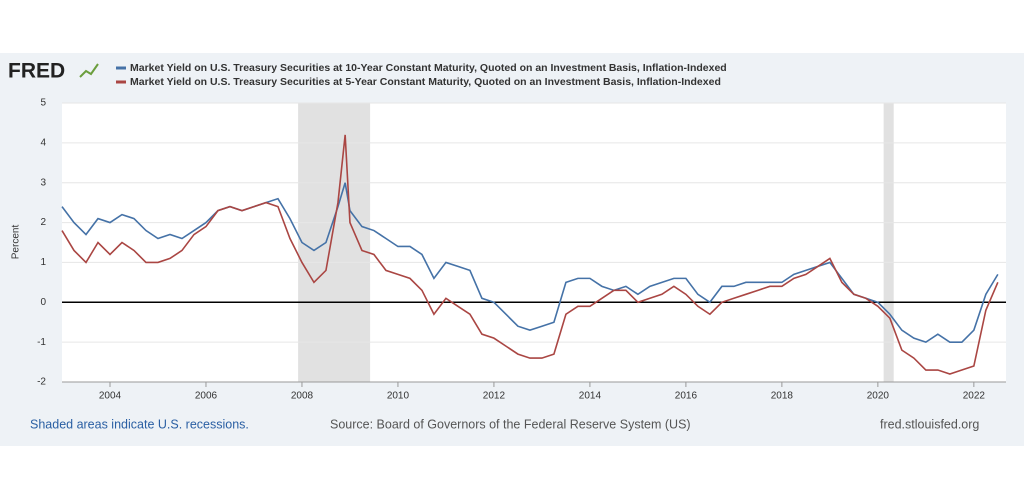 The width and height of the screenshot is (1024, 500). What do you see at coordinates (43, 142) in the screenshot?
I see `y-tick-label: 4` at bounding box center [43, 142].